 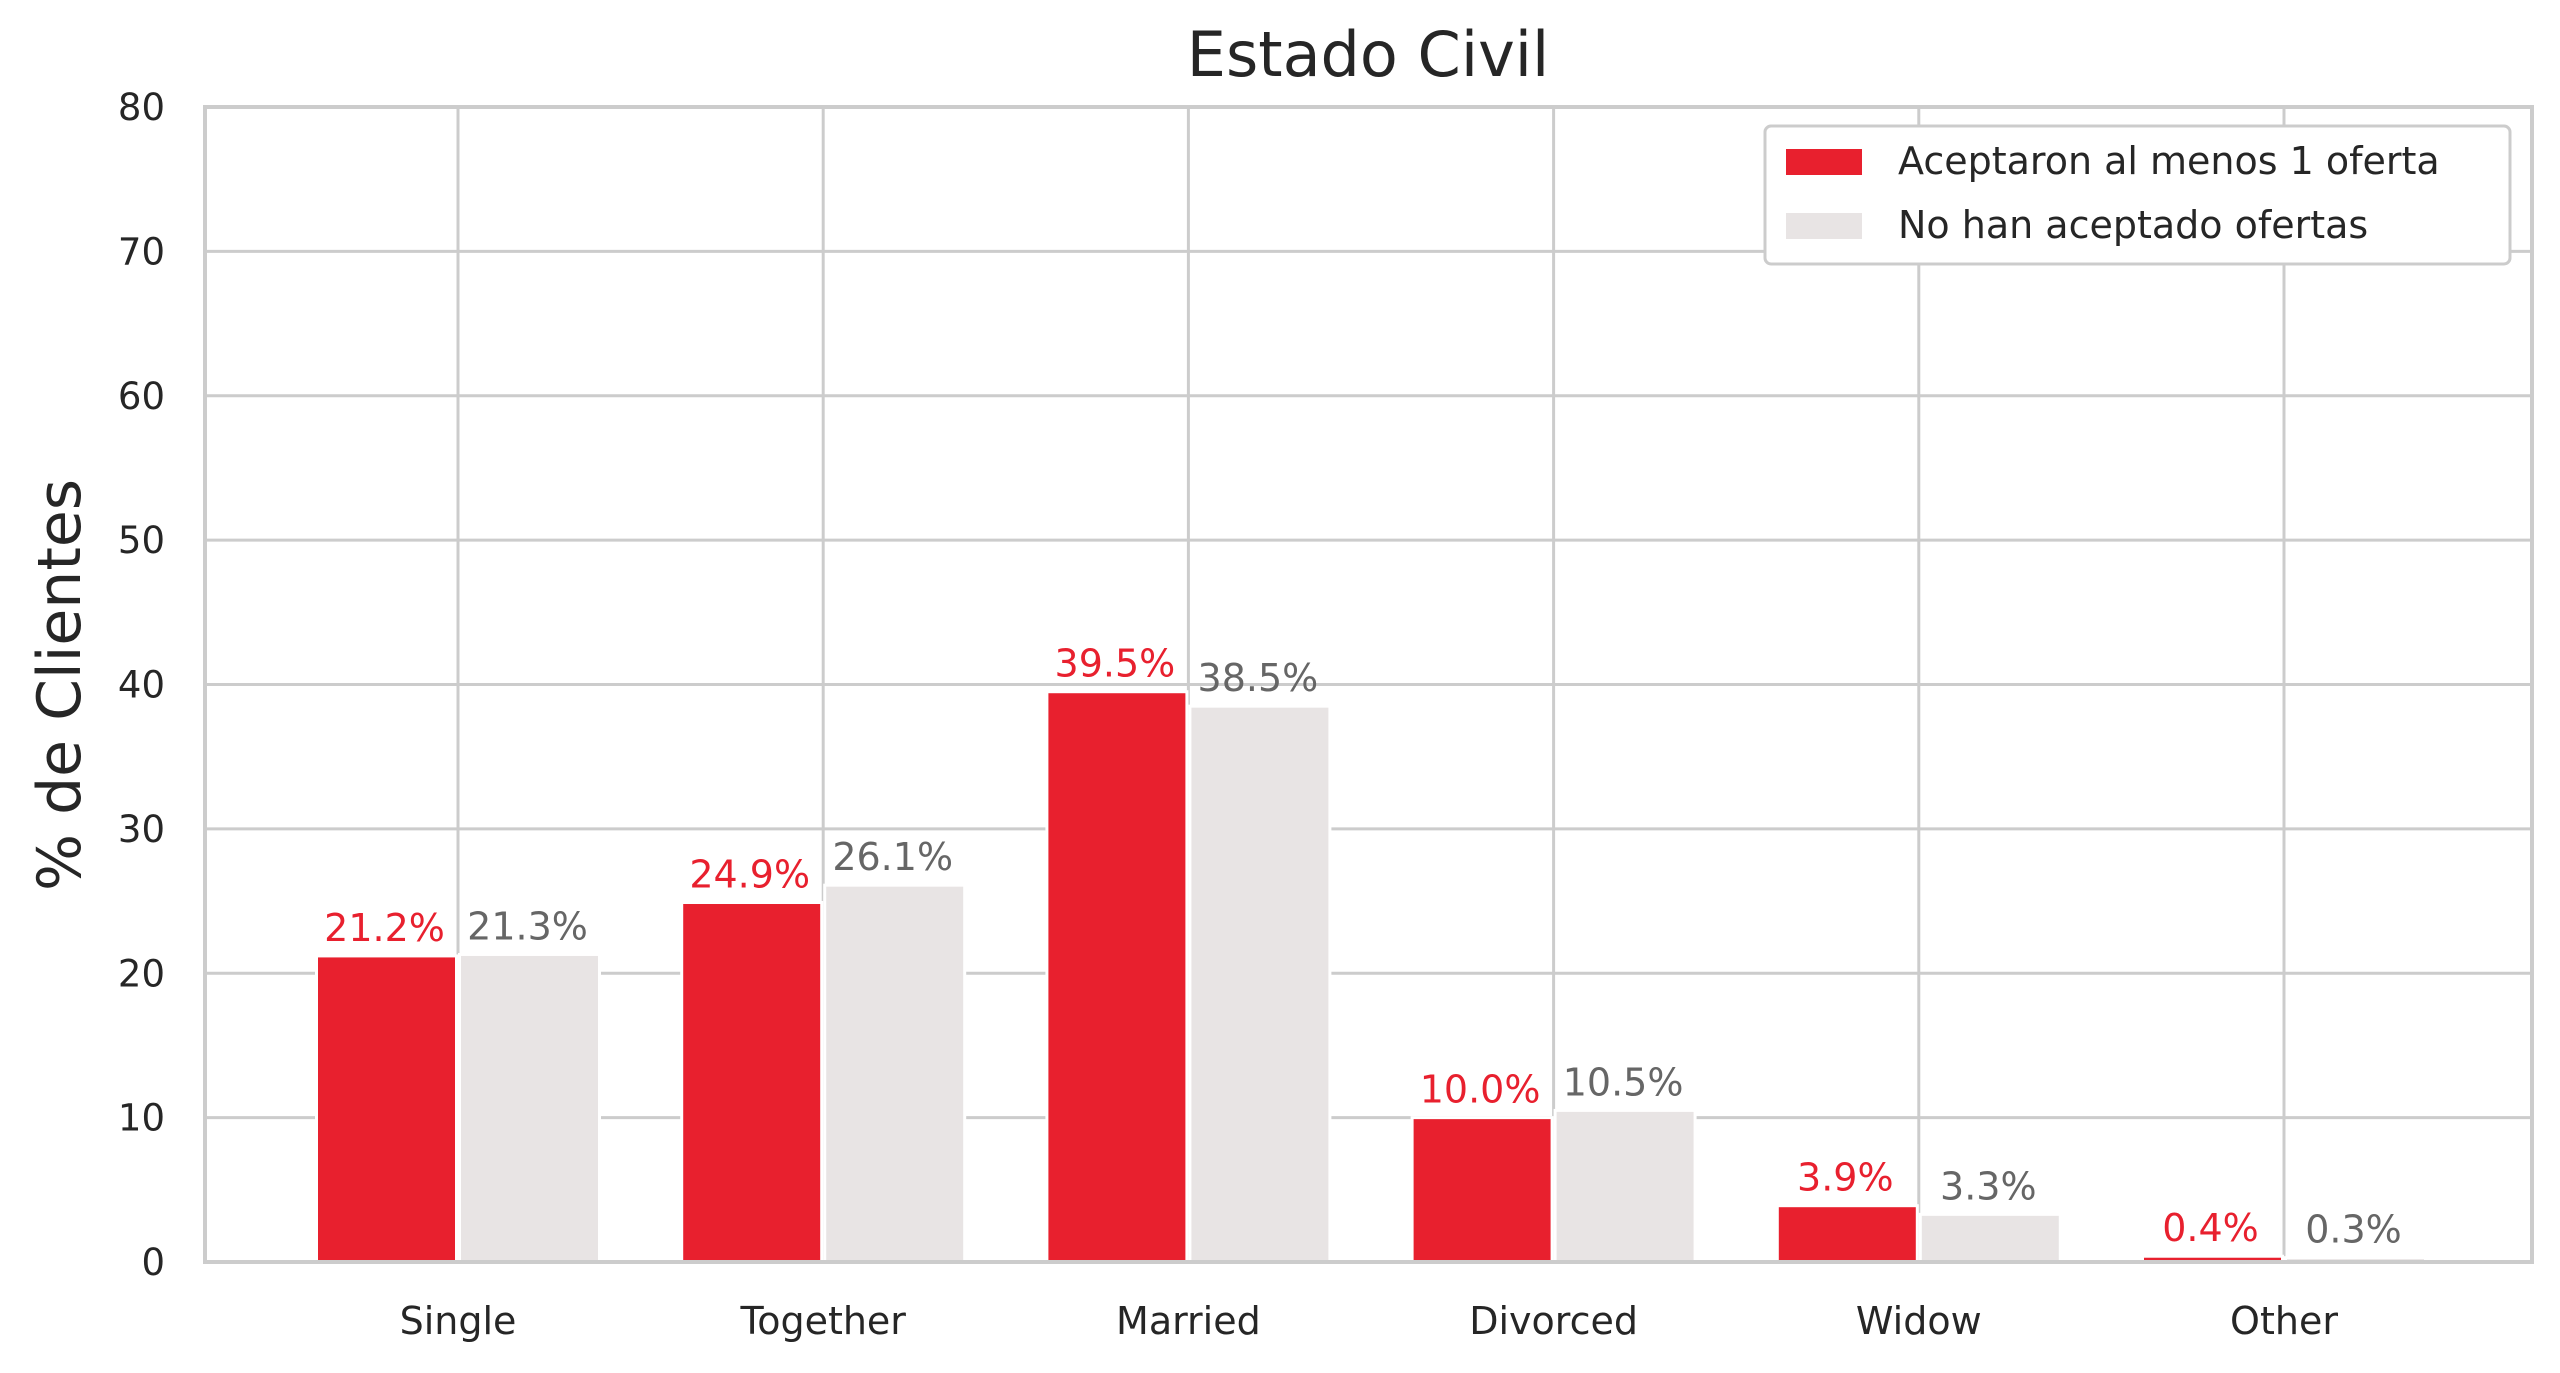 What do you see at coordinates (141, 251) in the screenshot?
I see `y-tick-label: 70` at bounding box center [141, 251].